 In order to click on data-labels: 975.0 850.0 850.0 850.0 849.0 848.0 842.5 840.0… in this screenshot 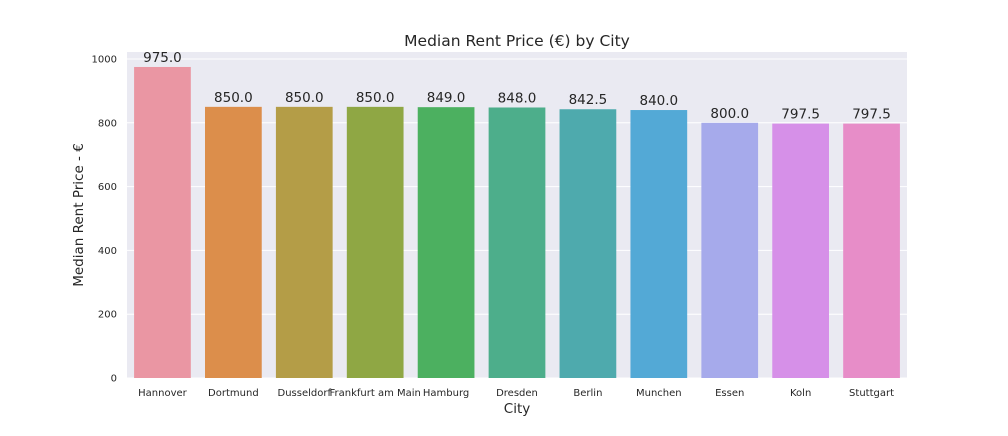, I will do `click(517, 86)`.